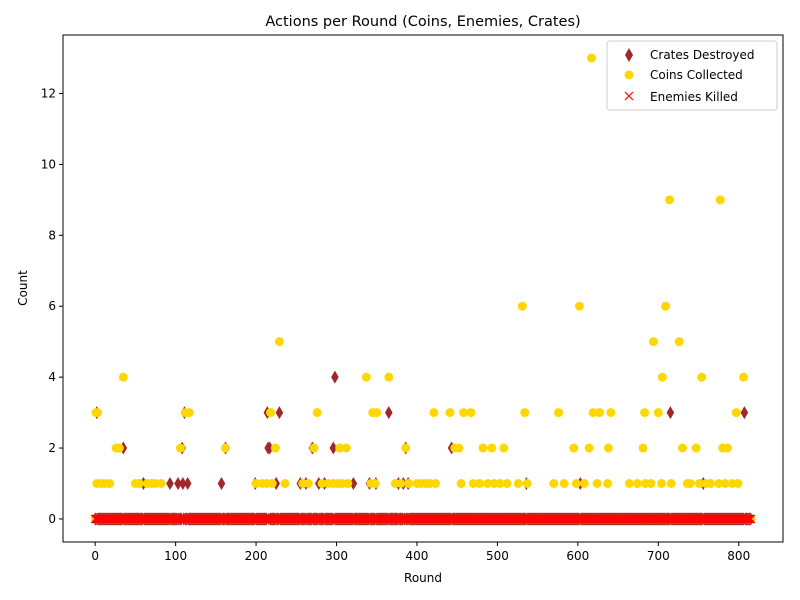 The height and width of the screenshot is (600, 800). What do you see at coordinates (95, 556) in the screenshot?
I see `x-tick-label: 0` at bounding box center [95, 556].